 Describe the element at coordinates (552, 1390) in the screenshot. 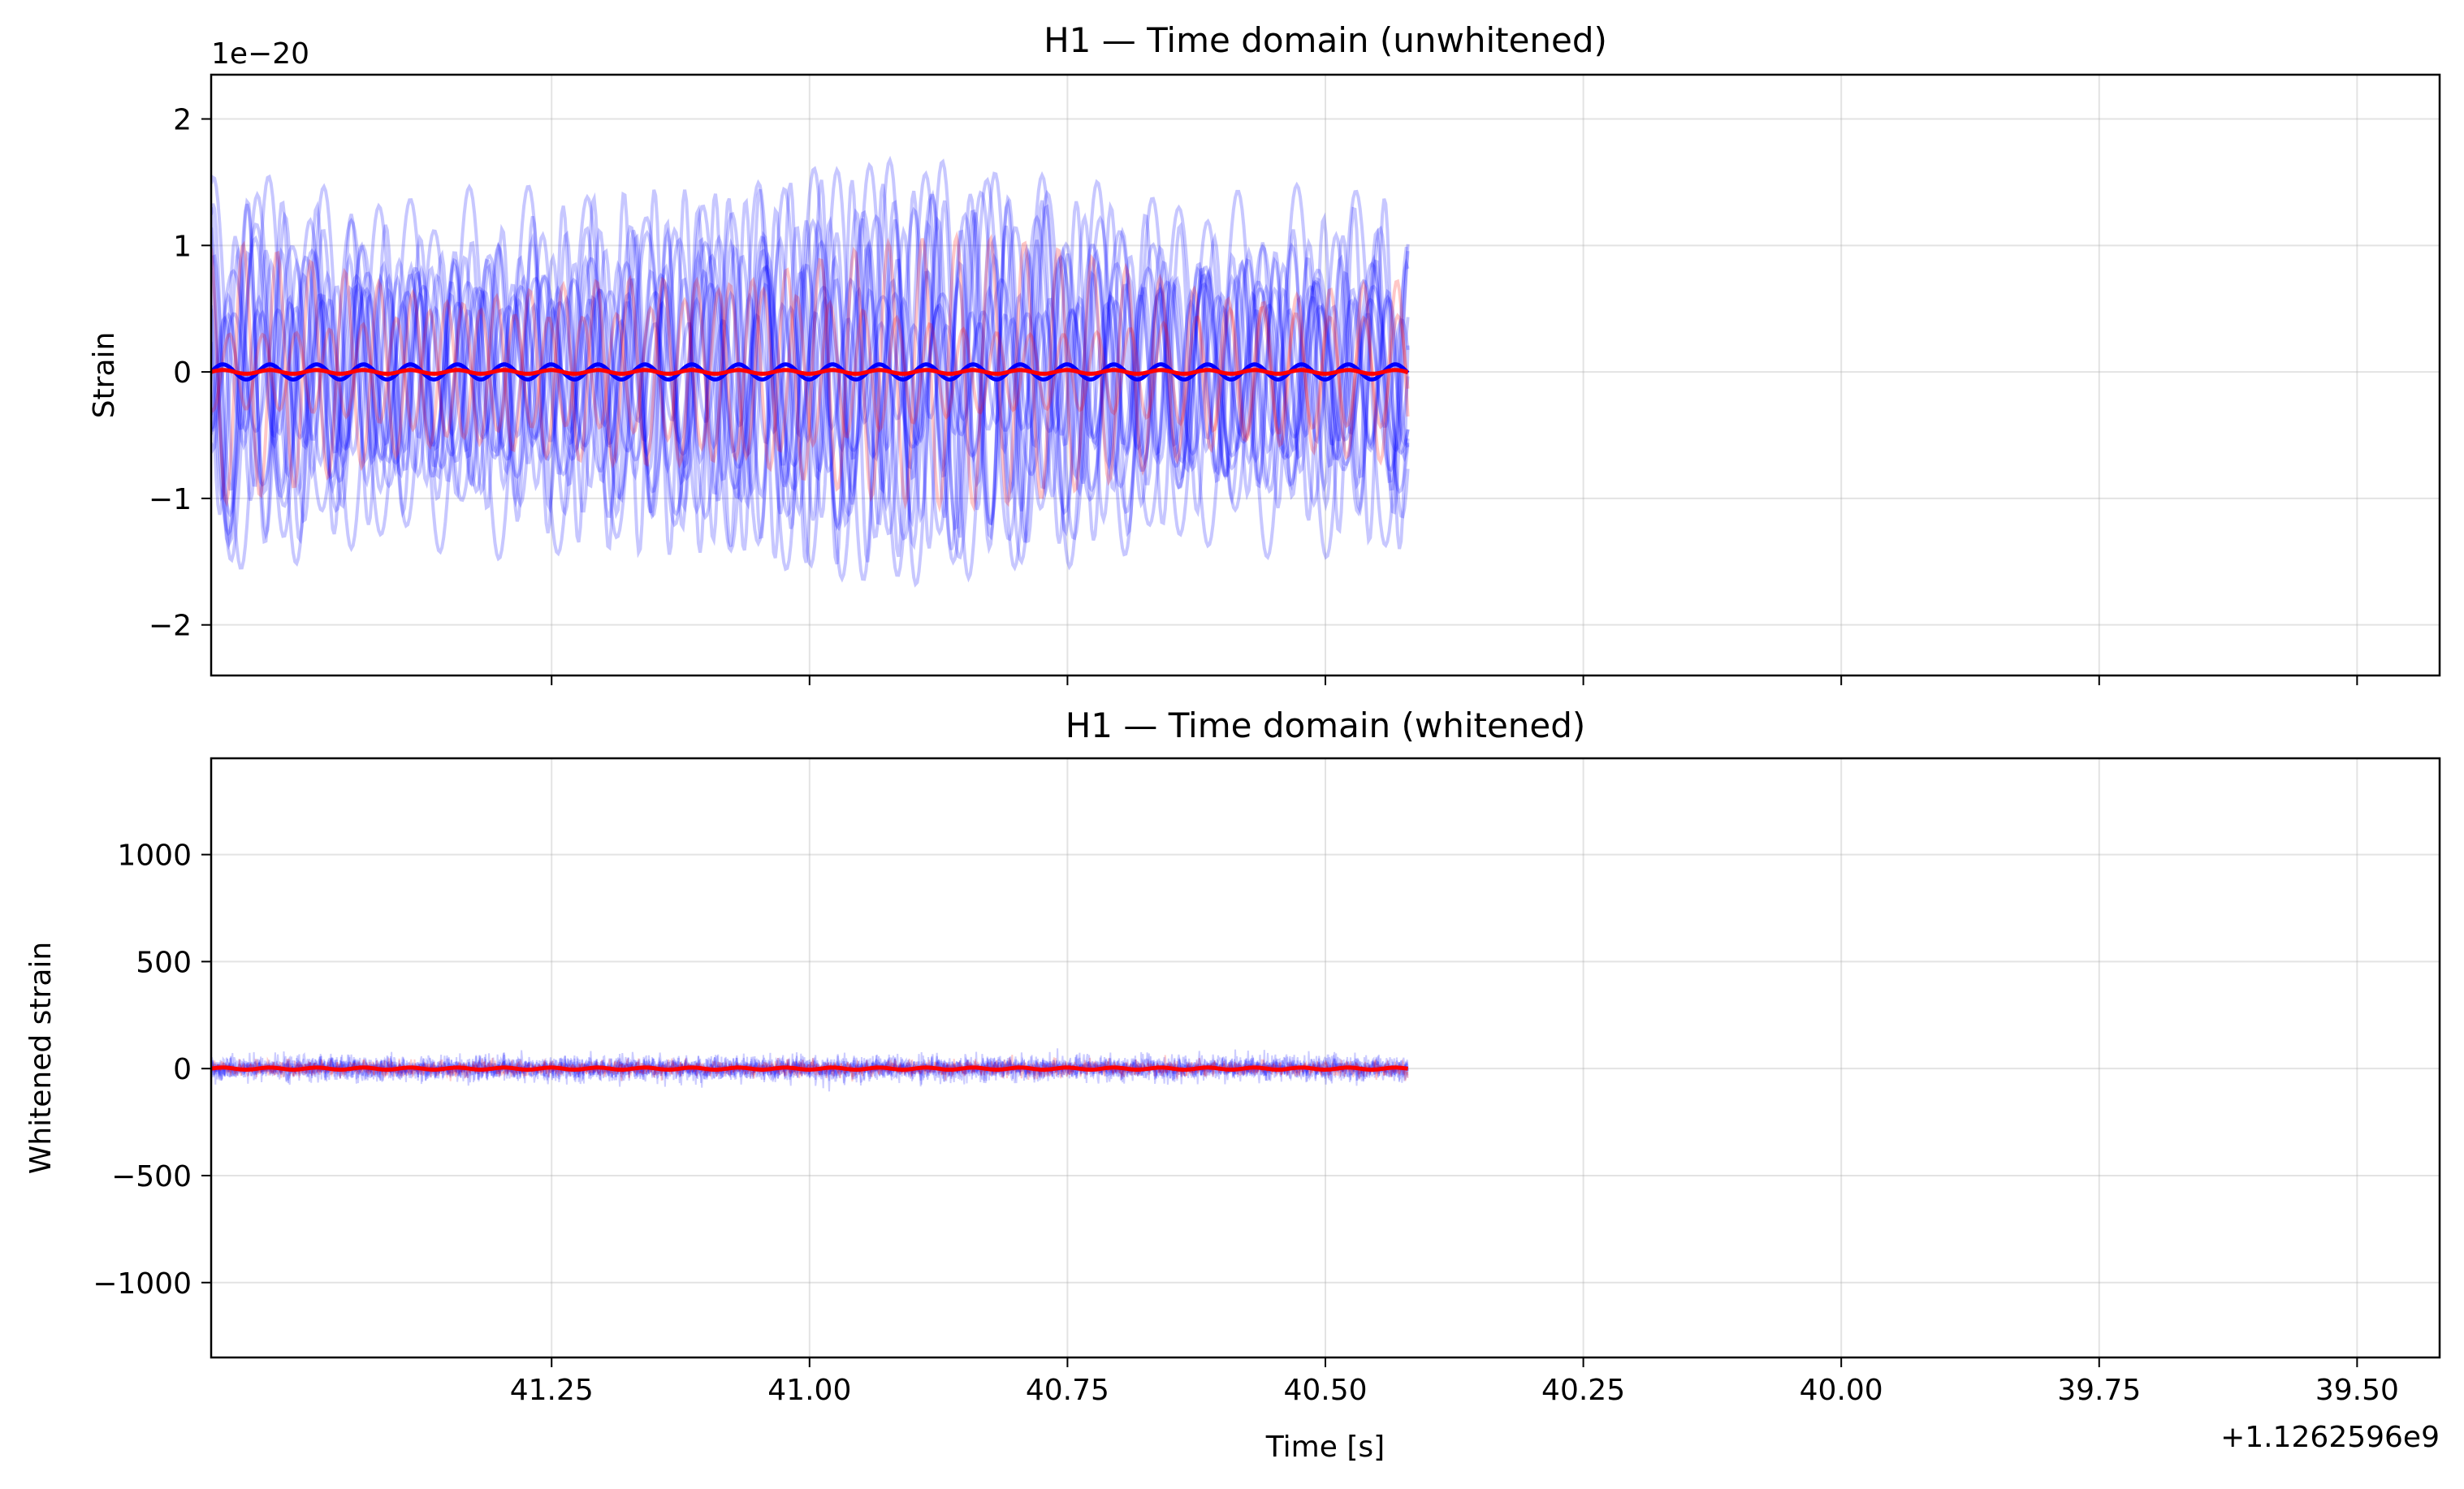

I see `x-tick-label: 41.25` at that location.